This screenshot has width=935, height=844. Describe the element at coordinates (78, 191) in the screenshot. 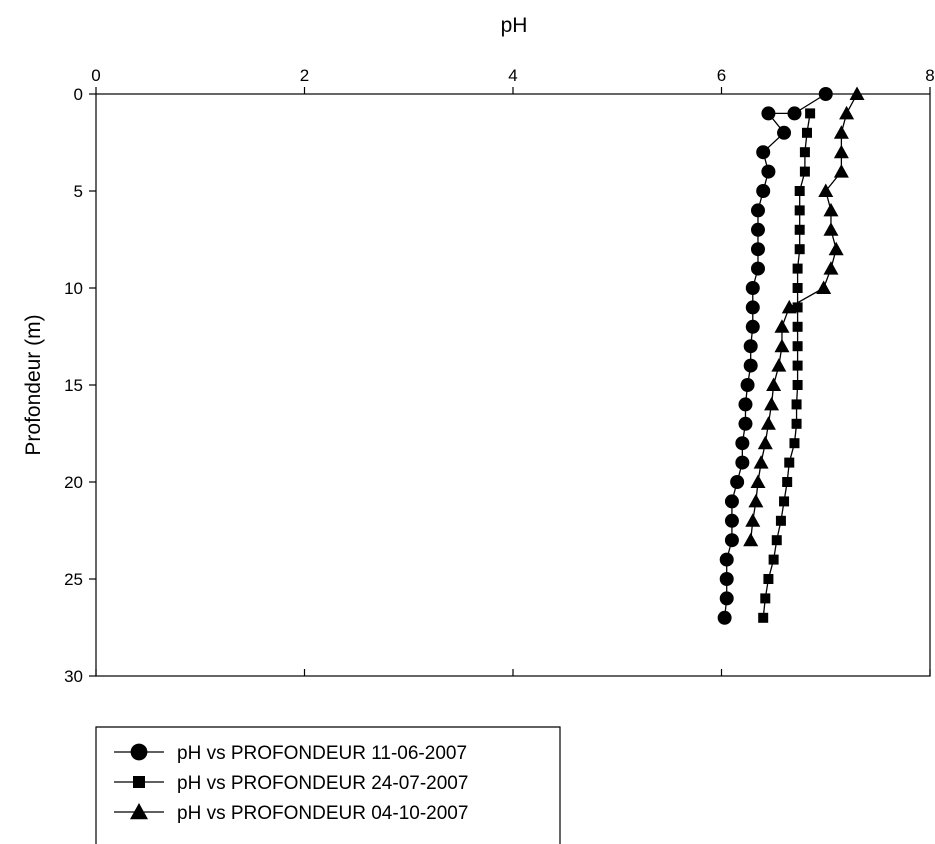

I see `y-tick-label: 5` at that location.